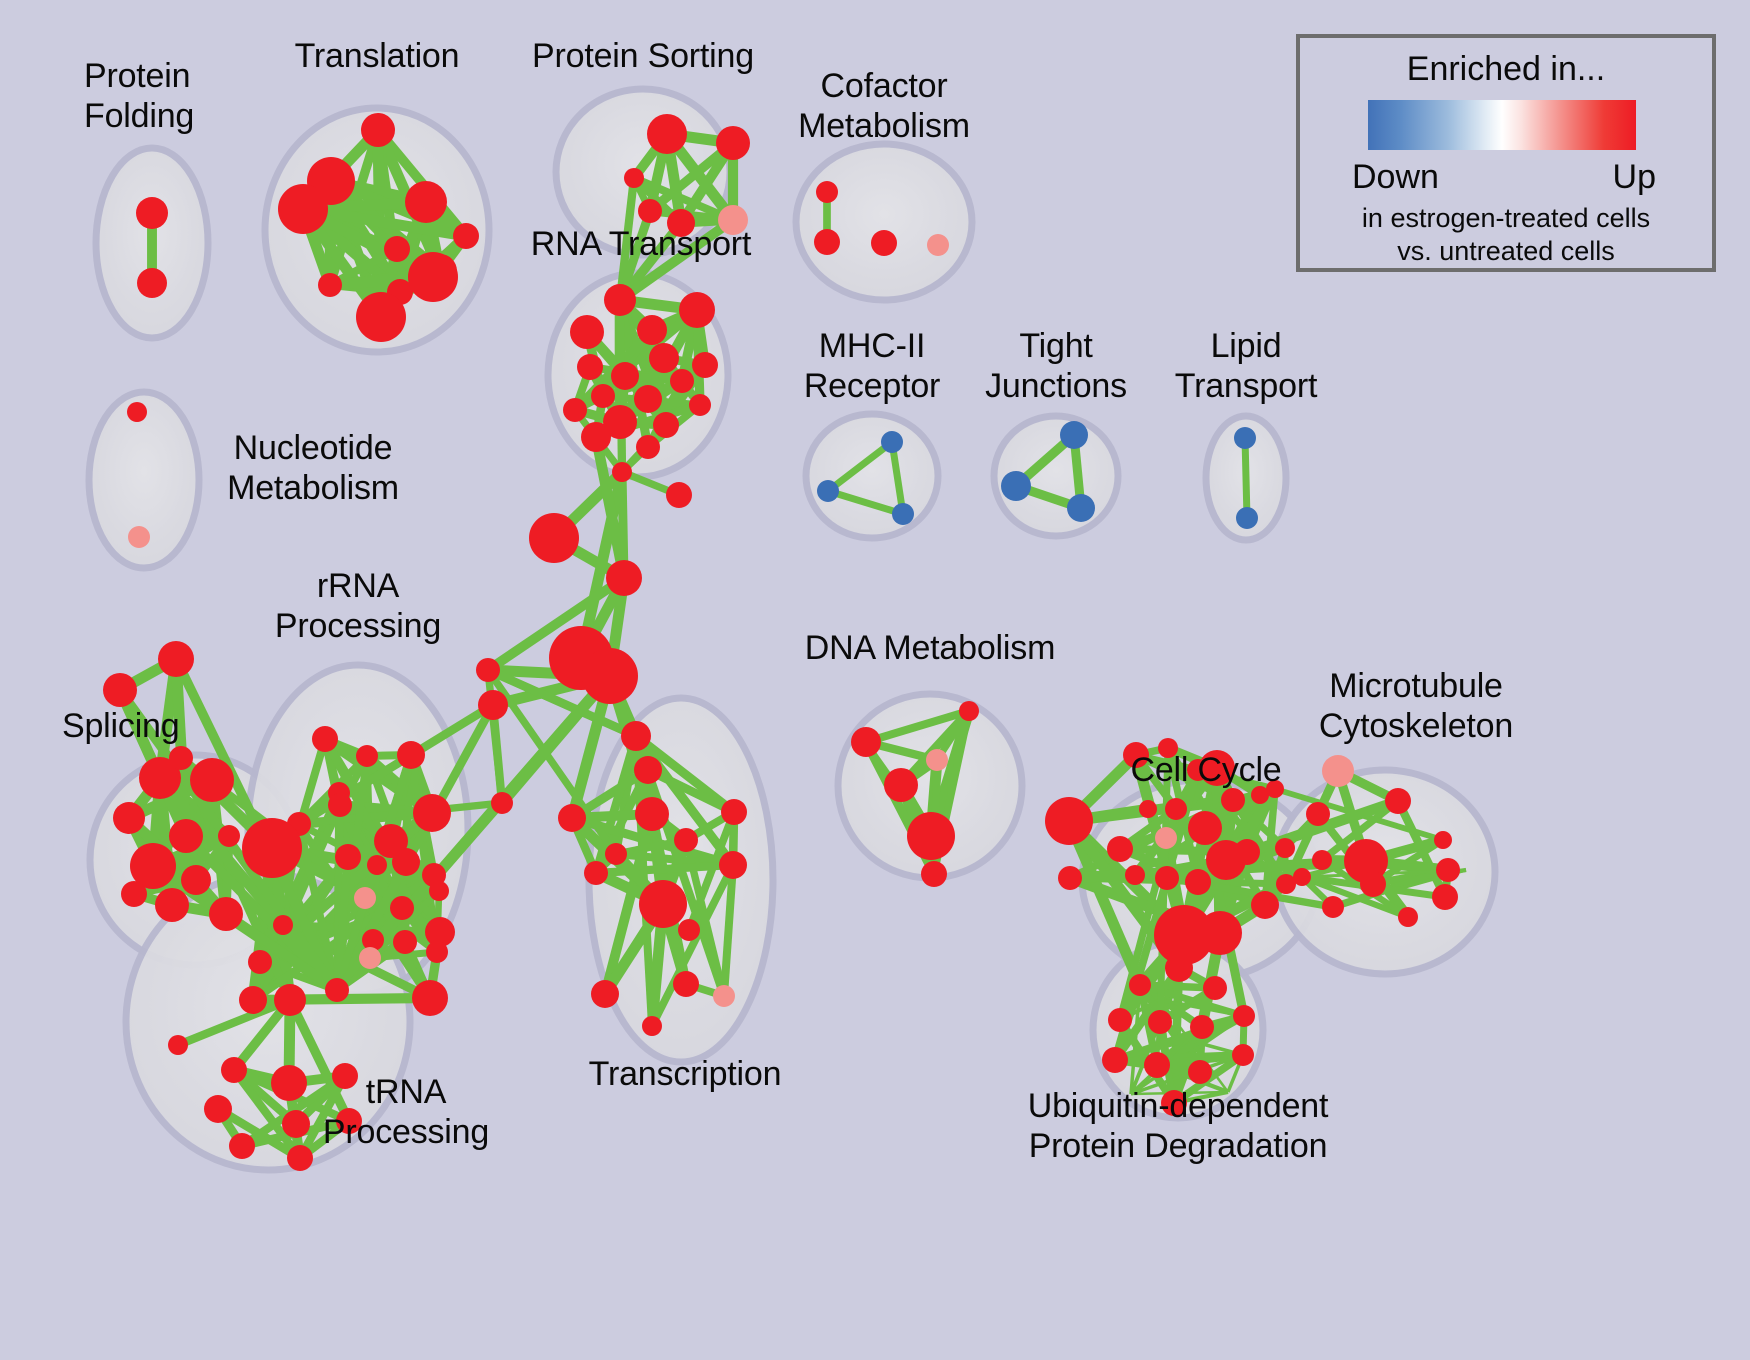 This screenshot has width=1750, height=1360. I want to click on cluster-label-tight-junctions: Tight Junctions, so click(1056, 366).